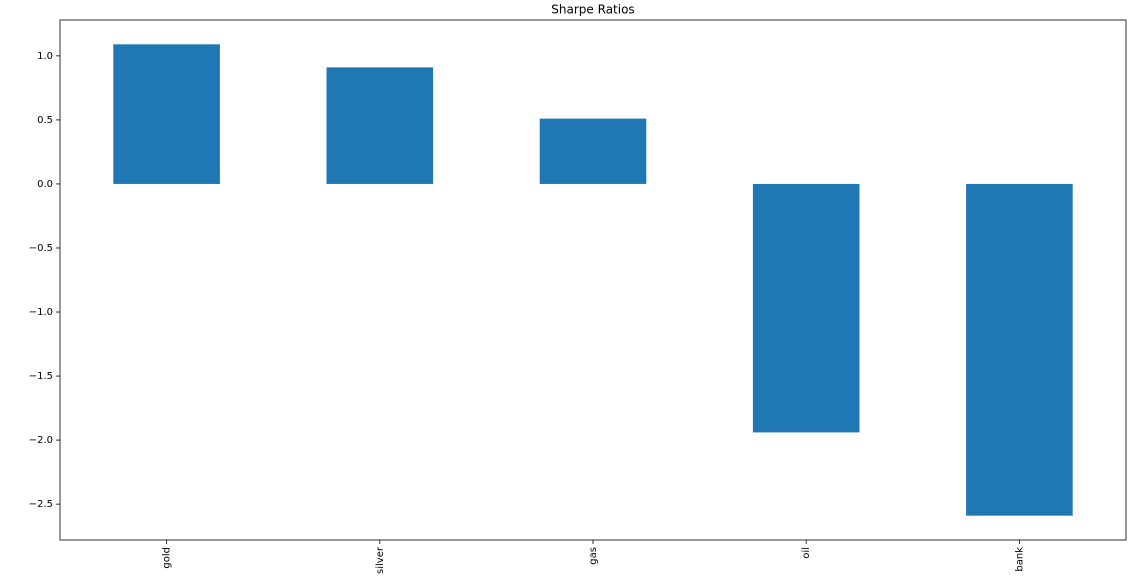  What do you see at coordinates (593, 556) in the screenshot?
I see `x-tick-label: gas` at bounding box center [593, 556].